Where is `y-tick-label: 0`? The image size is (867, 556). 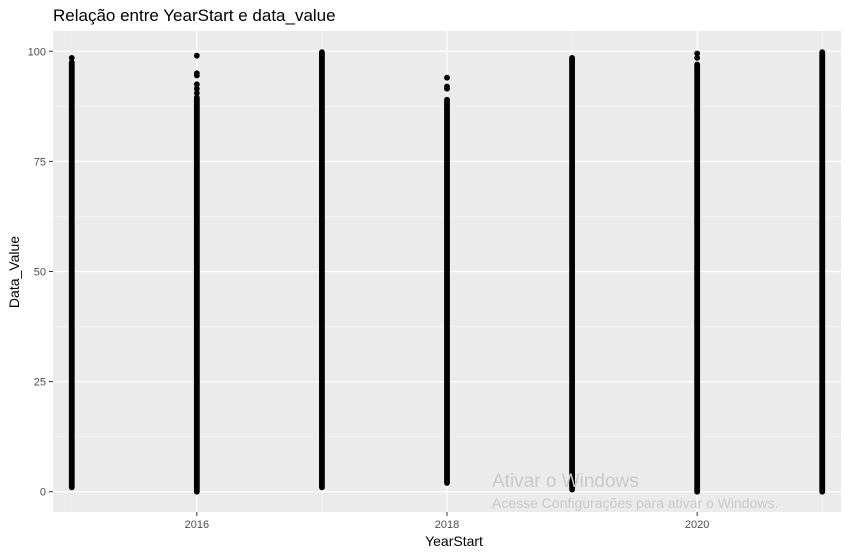
y-tick-label: 0 is located at coordinates (43, 493).